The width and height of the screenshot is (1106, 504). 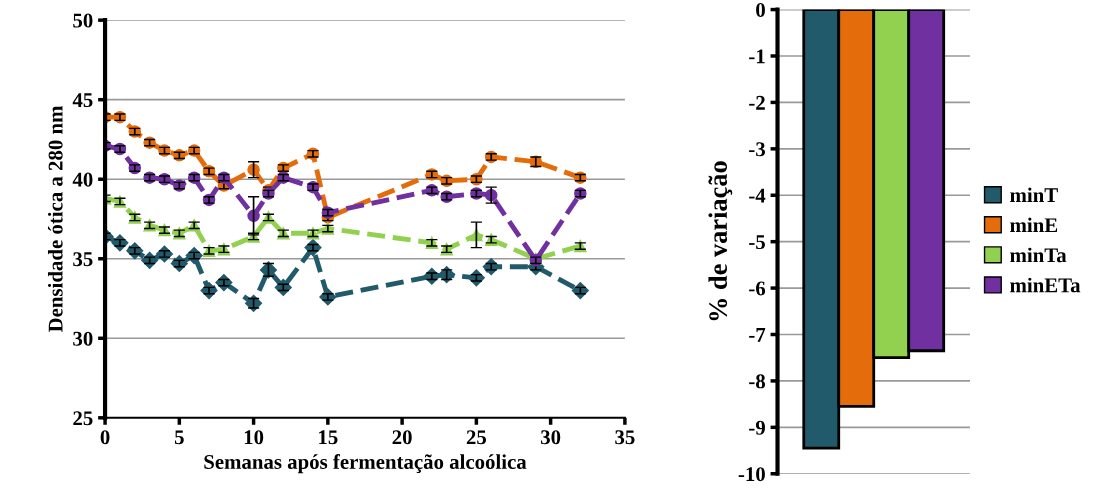 I want to click on y-tick-label: 35, so click(x=83, y=259).